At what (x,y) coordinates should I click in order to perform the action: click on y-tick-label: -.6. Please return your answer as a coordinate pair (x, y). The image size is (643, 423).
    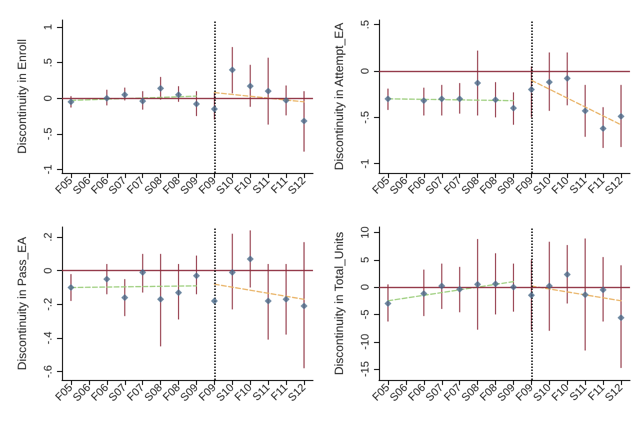
    Looking at the image, I should click on (48, 371).